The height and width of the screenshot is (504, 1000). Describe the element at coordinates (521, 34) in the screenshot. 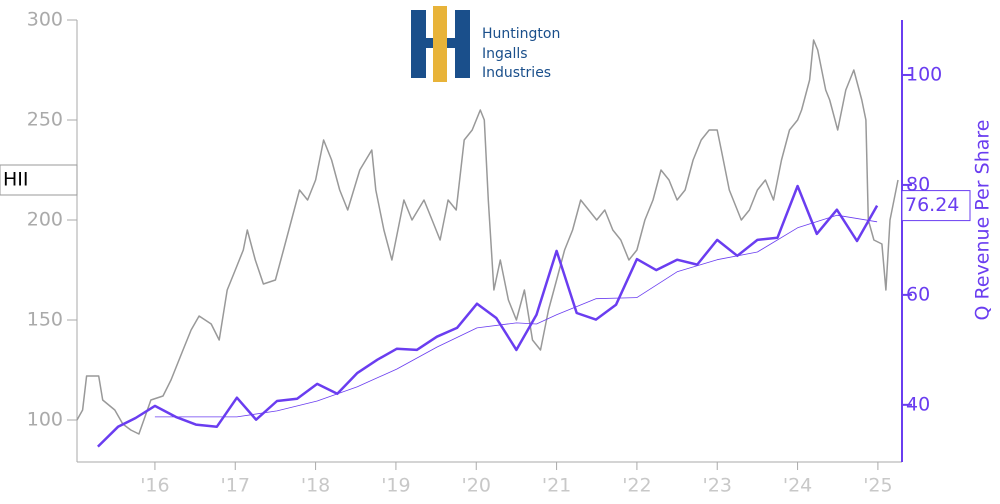

I see `logo-text: Huntington` at that location.